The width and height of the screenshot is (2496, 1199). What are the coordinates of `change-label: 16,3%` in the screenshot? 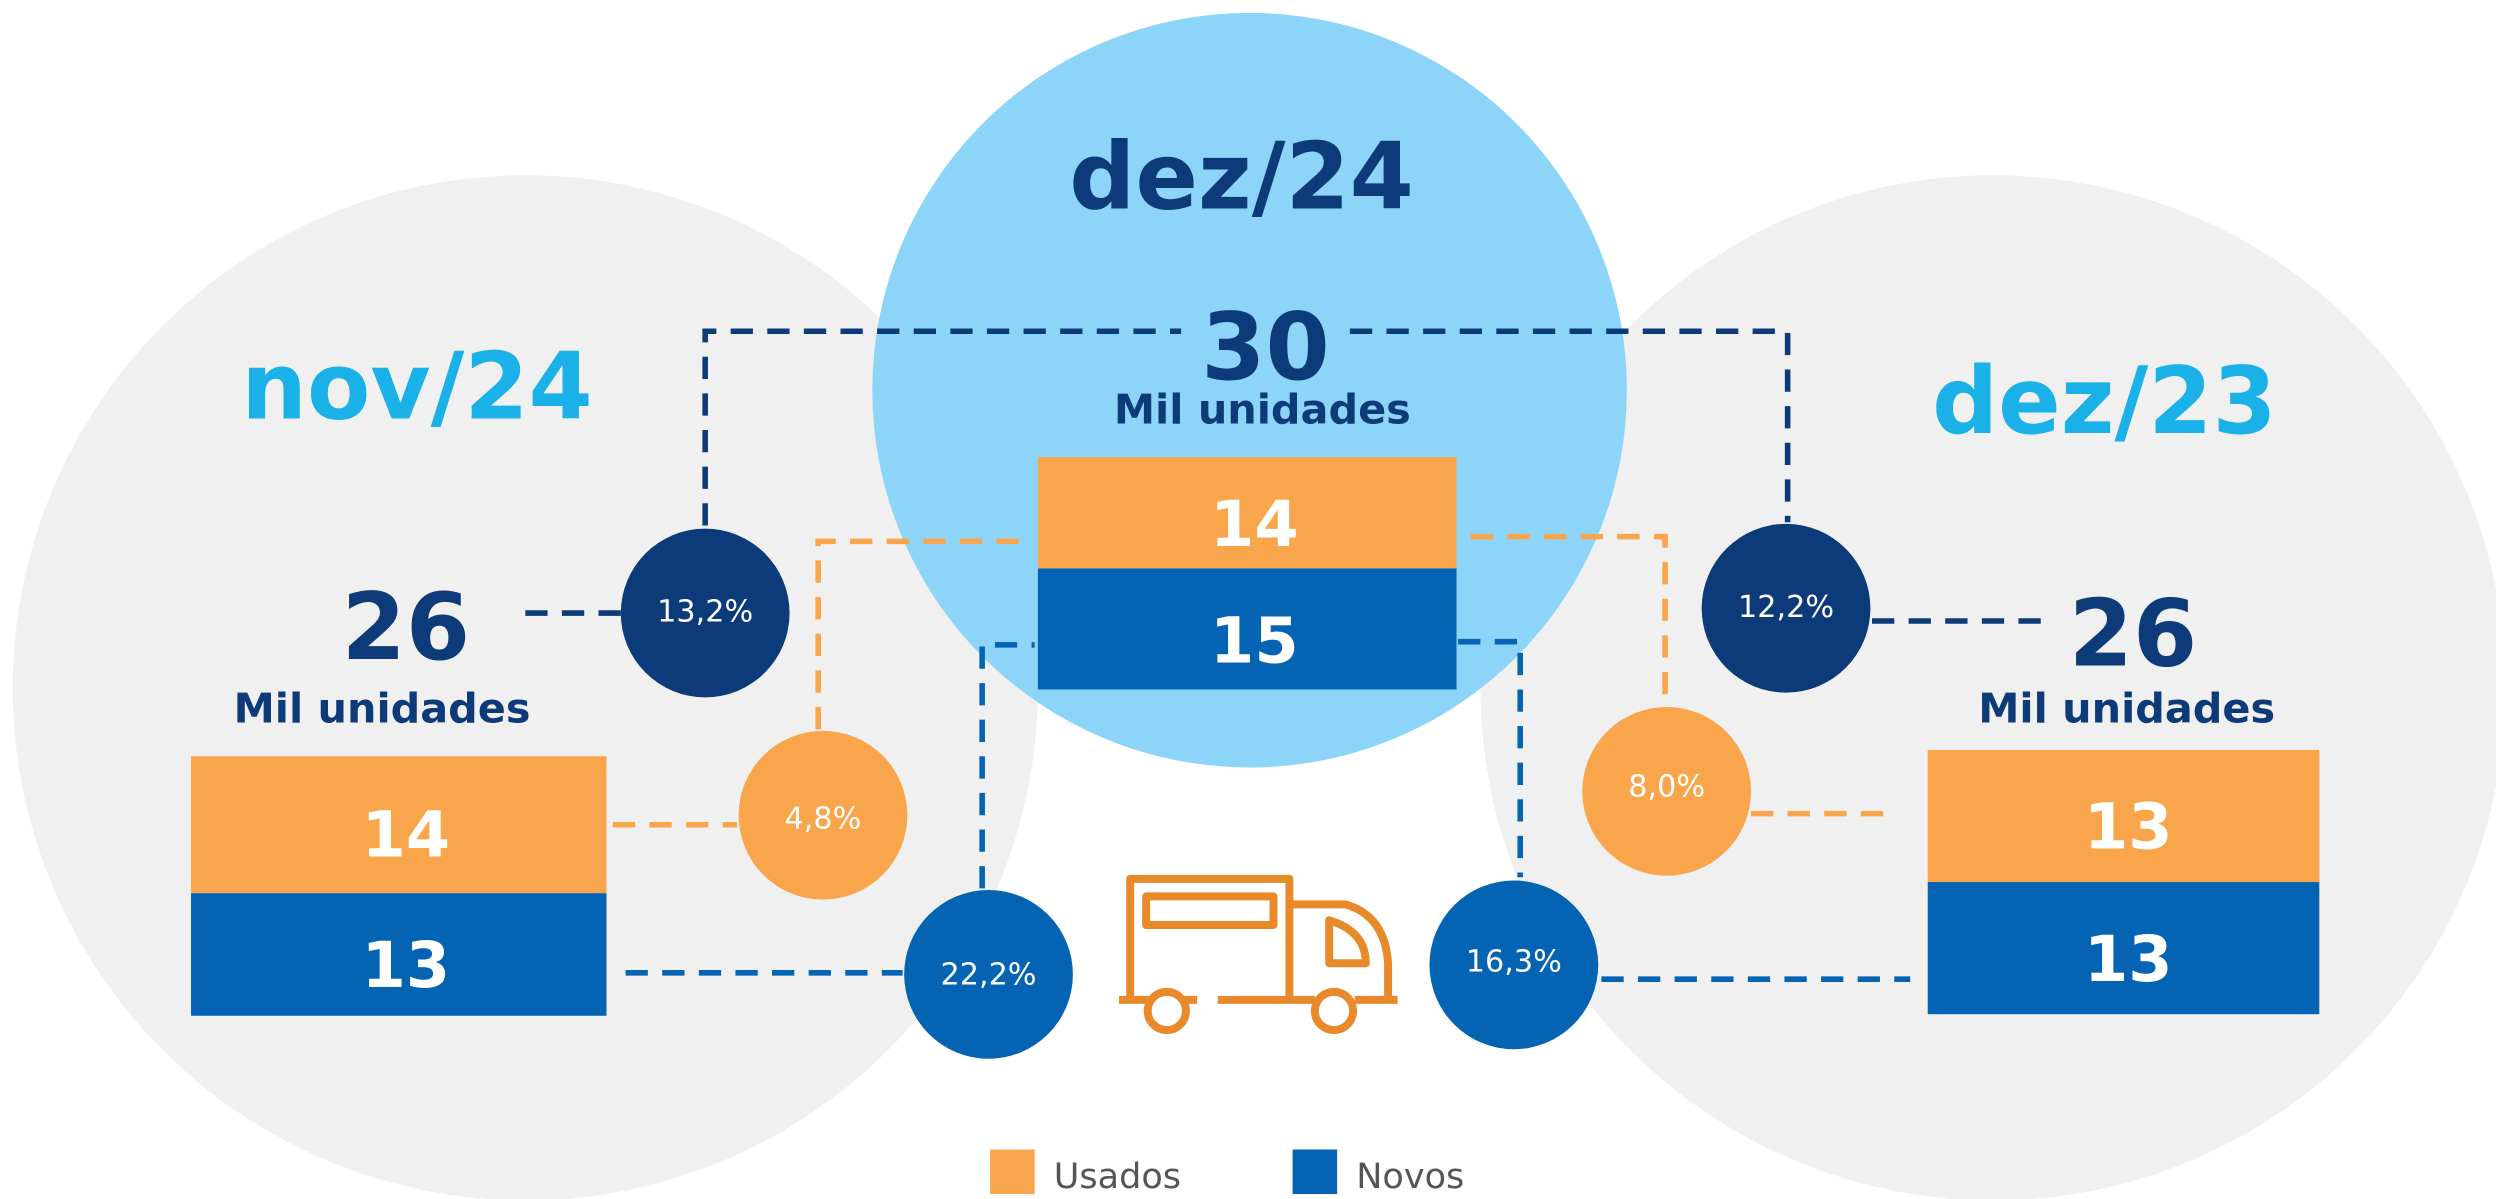 It's located at (1514, 962).